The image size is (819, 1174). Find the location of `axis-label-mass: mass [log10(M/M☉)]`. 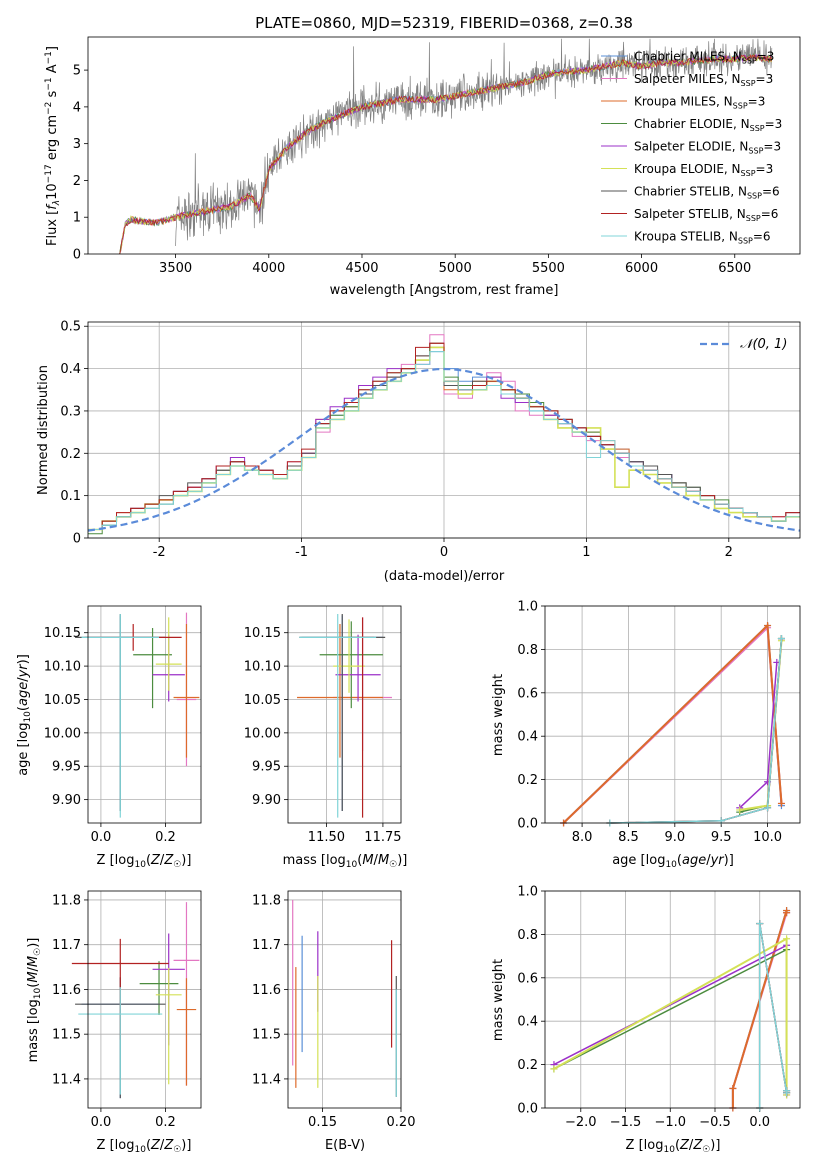

axis-label-mass: mass [log10(M/M☉)] is located at coordinates (345, 861).